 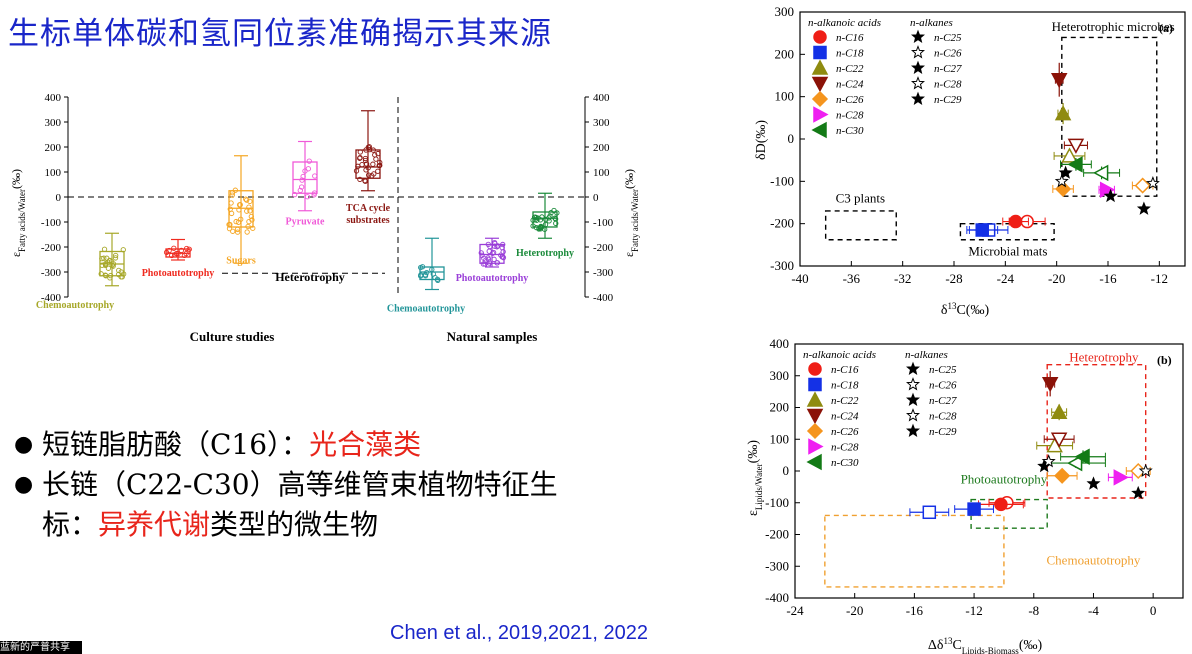 I want to click on legend-label: n-C24, so click(x=845, y=417).